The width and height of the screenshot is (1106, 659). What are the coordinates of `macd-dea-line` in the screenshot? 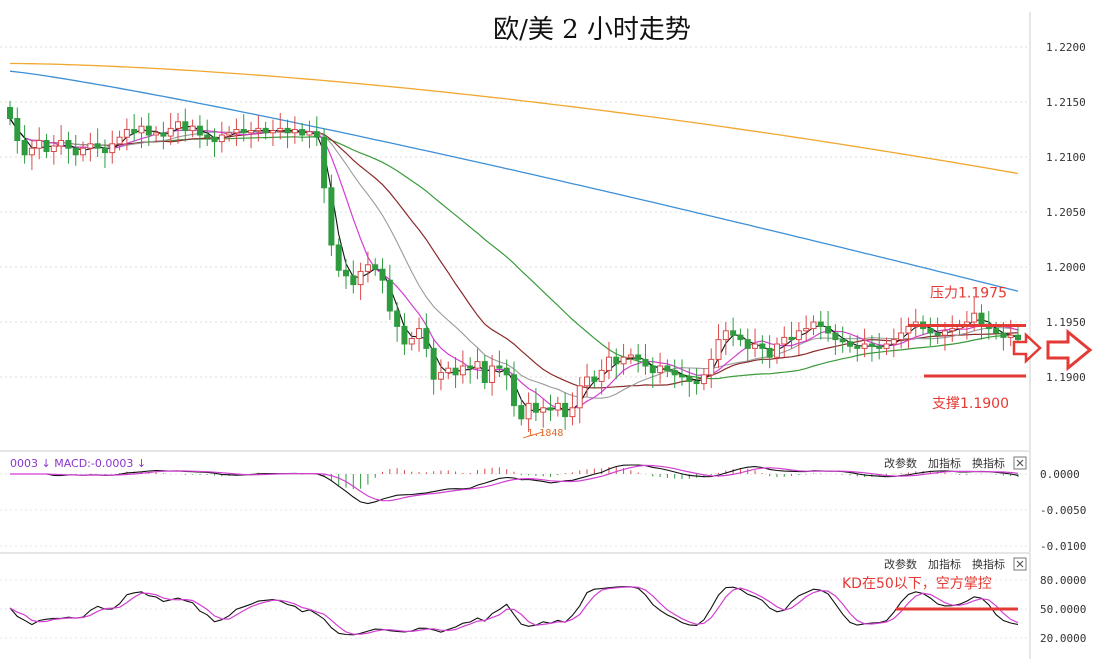 It's located at (514, 483).